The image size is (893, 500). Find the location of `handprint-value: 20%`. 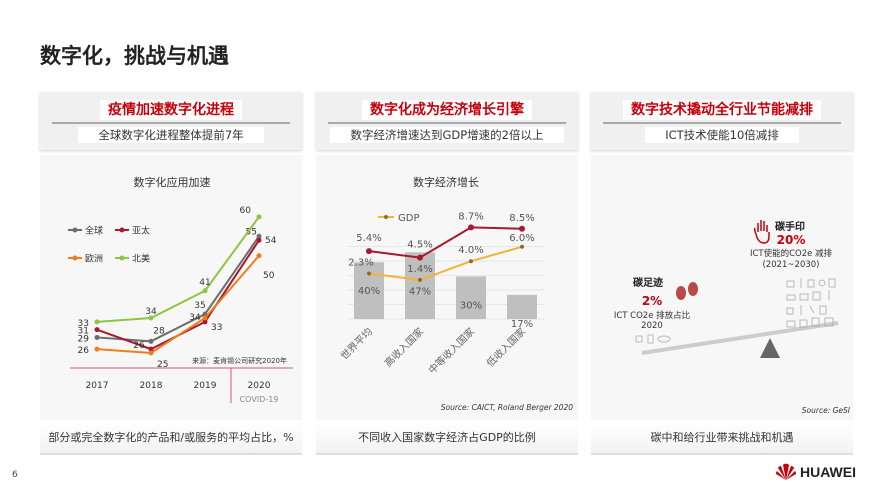

handprint-value: 20% is located at coordinates (791, 240).